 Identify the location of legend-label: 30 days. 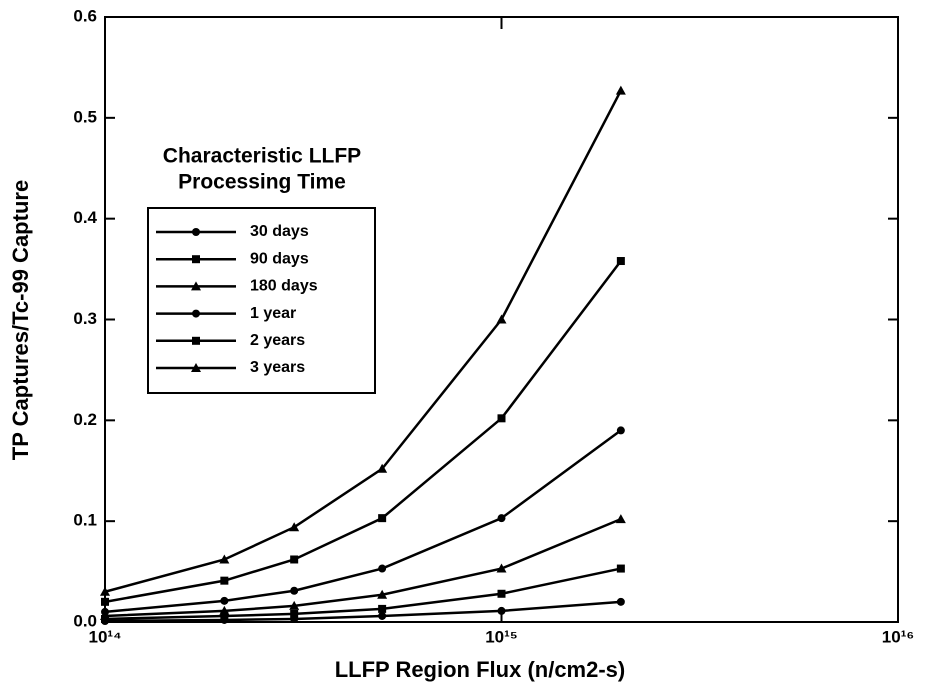
(279, 231).